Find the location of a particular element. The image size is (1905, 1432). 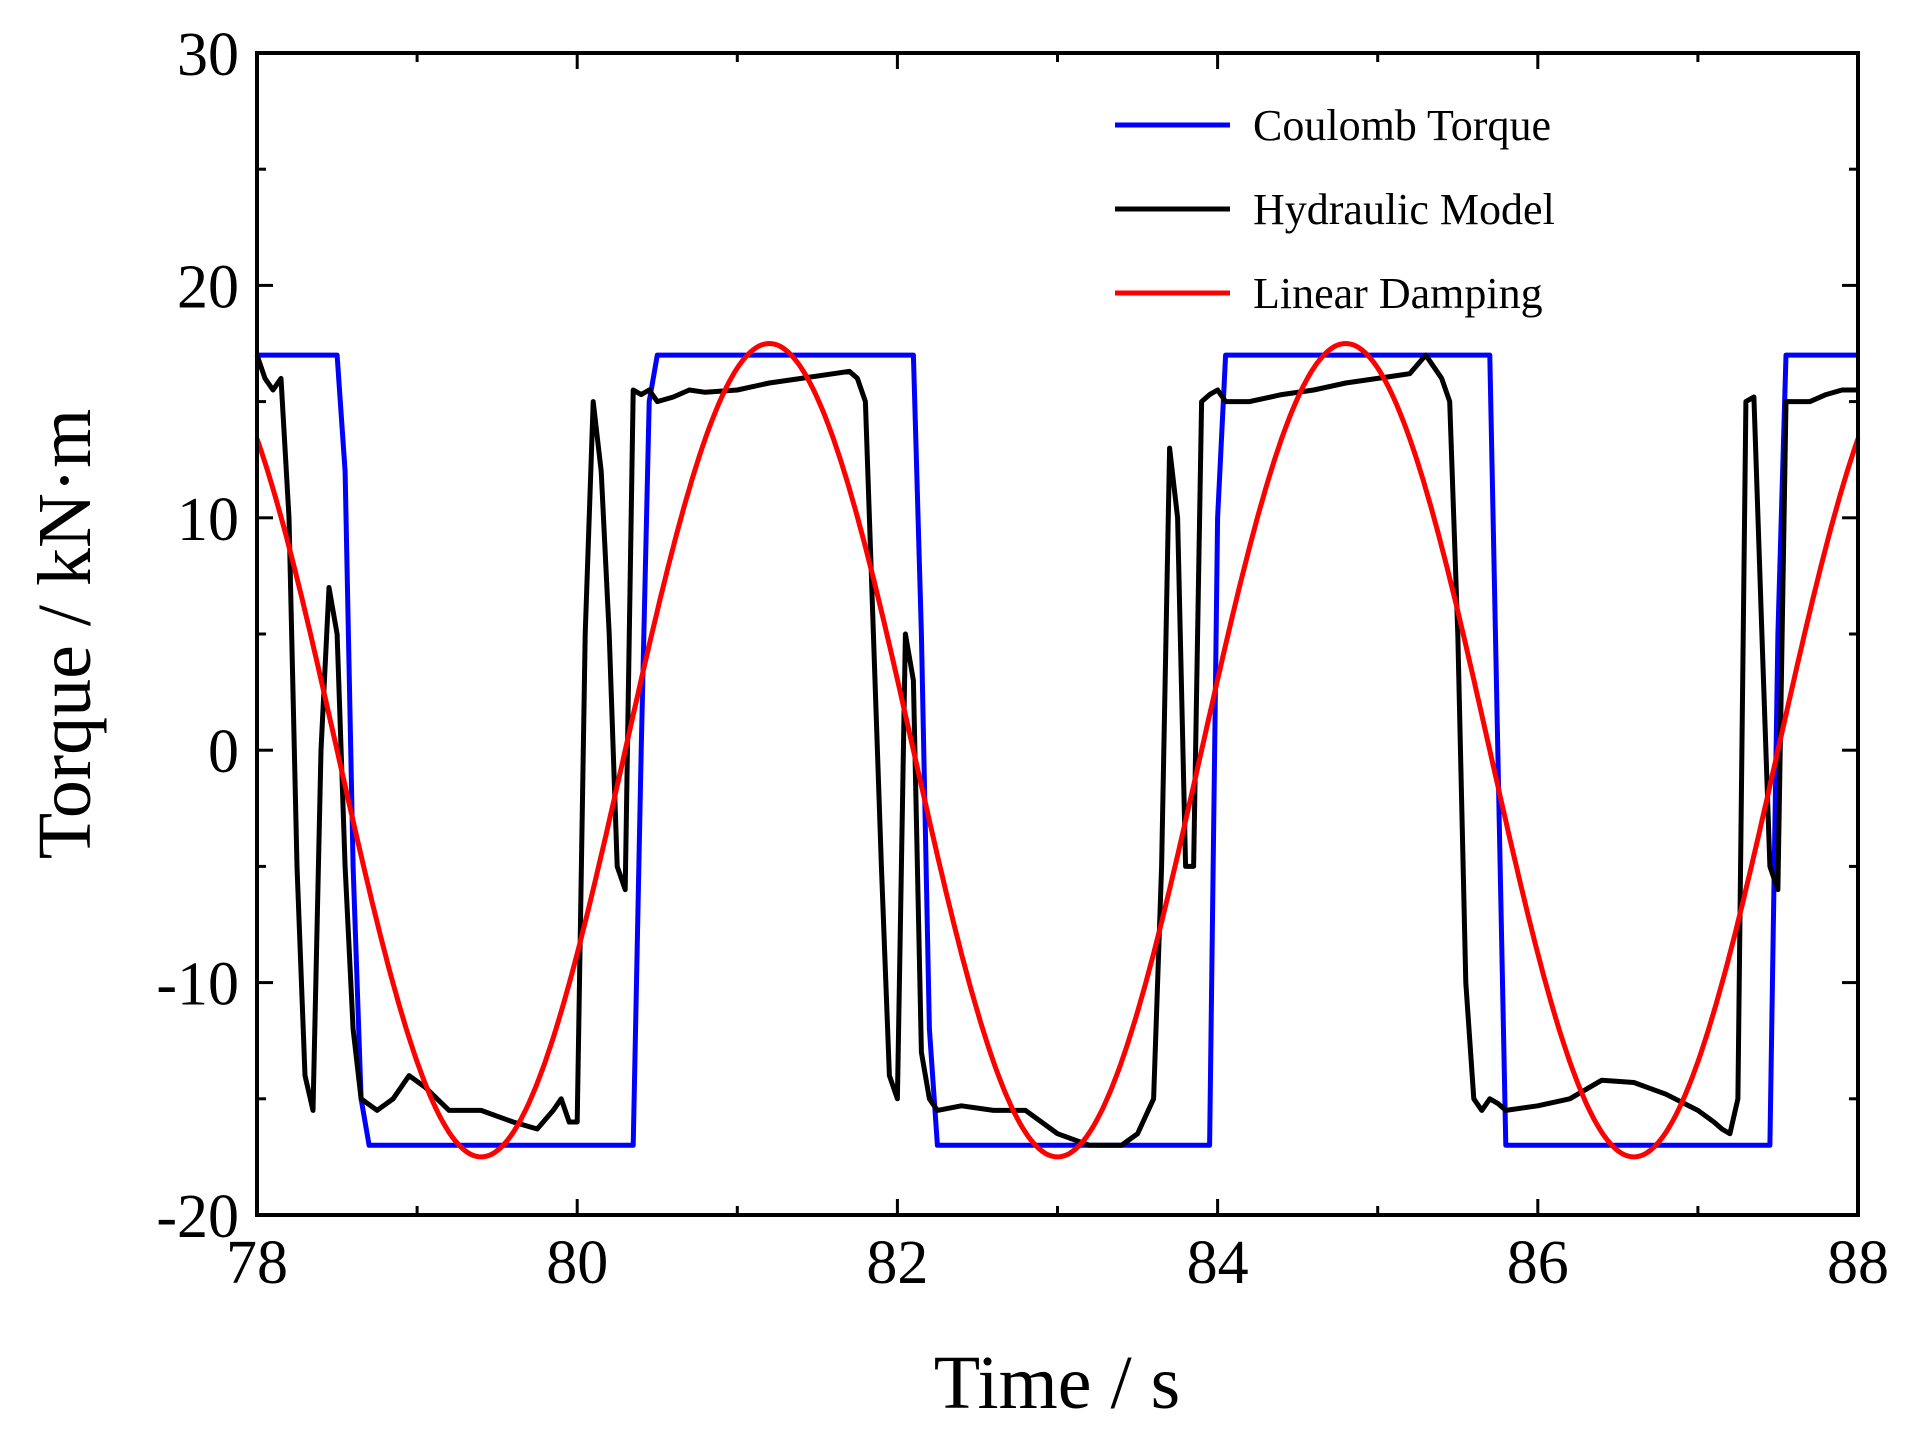

y-tick-label: -10 is located at coordinates (197, 985).